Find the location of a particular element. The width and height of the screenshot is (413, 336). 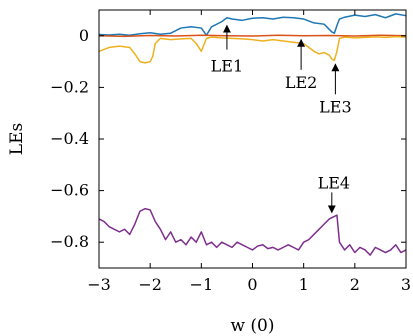

x-tick-label: −1 is located at coordinates (202, 284).